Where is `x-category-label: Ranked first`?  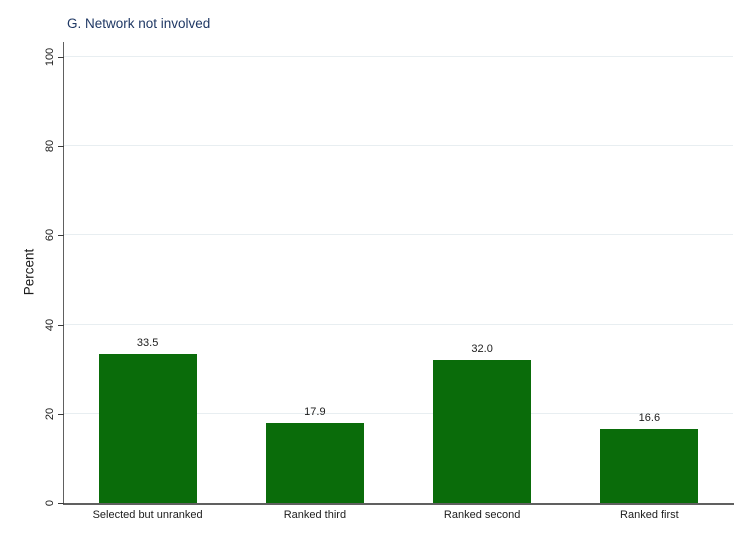 x-category-label: Ranked first is located at coordinates (649, 515).